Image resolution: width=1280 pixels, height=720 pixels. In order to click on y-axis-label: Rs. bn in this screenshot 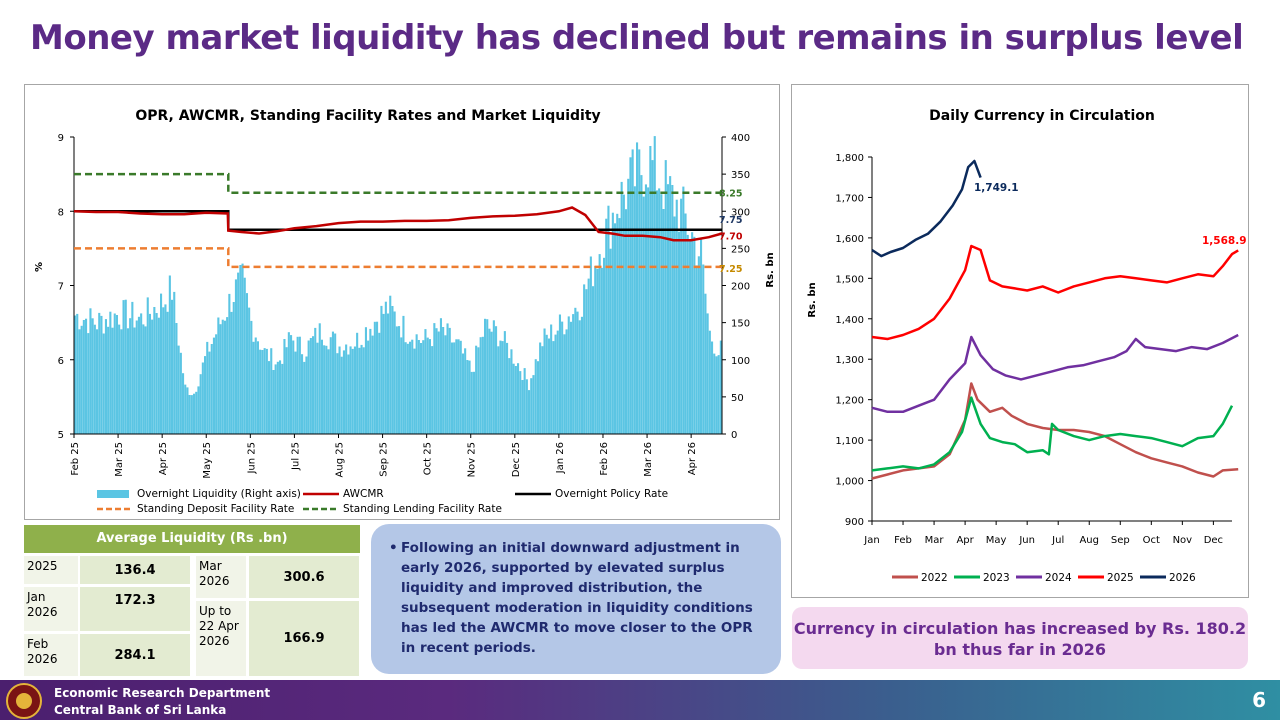, I will do `click(812, 299)`.